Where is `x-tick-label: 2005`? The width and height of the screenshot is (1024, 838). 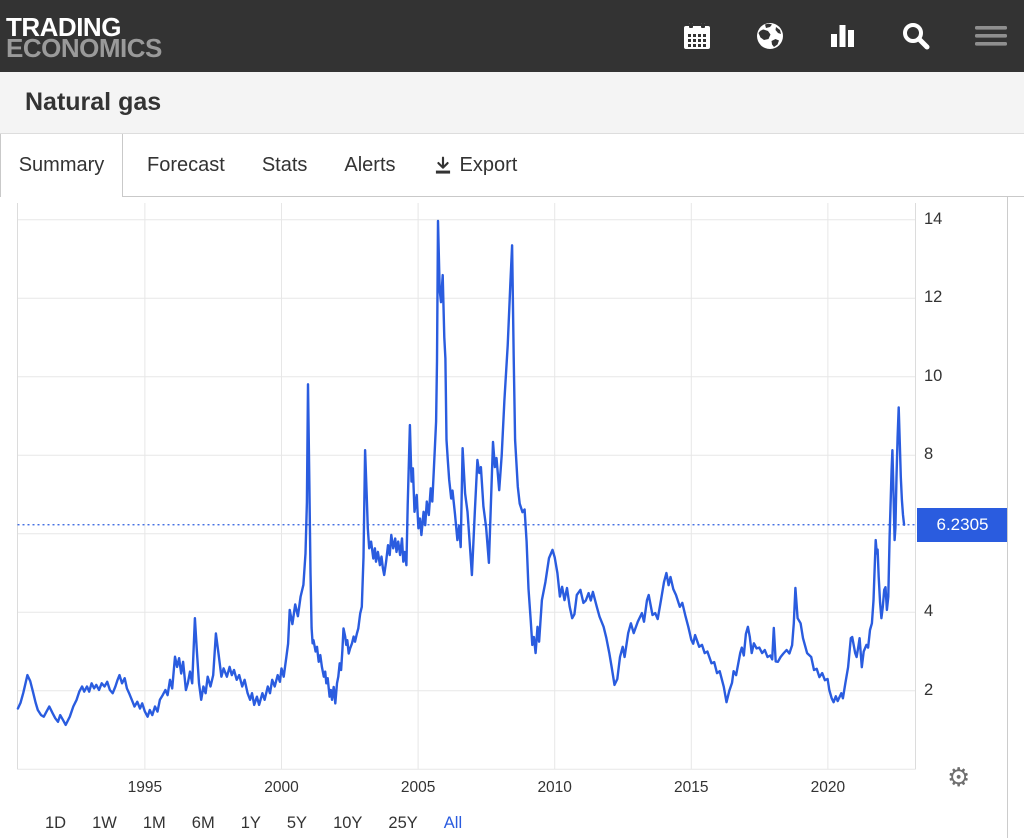 x-tick-label: 2005 is located at coordinates (418, 787).